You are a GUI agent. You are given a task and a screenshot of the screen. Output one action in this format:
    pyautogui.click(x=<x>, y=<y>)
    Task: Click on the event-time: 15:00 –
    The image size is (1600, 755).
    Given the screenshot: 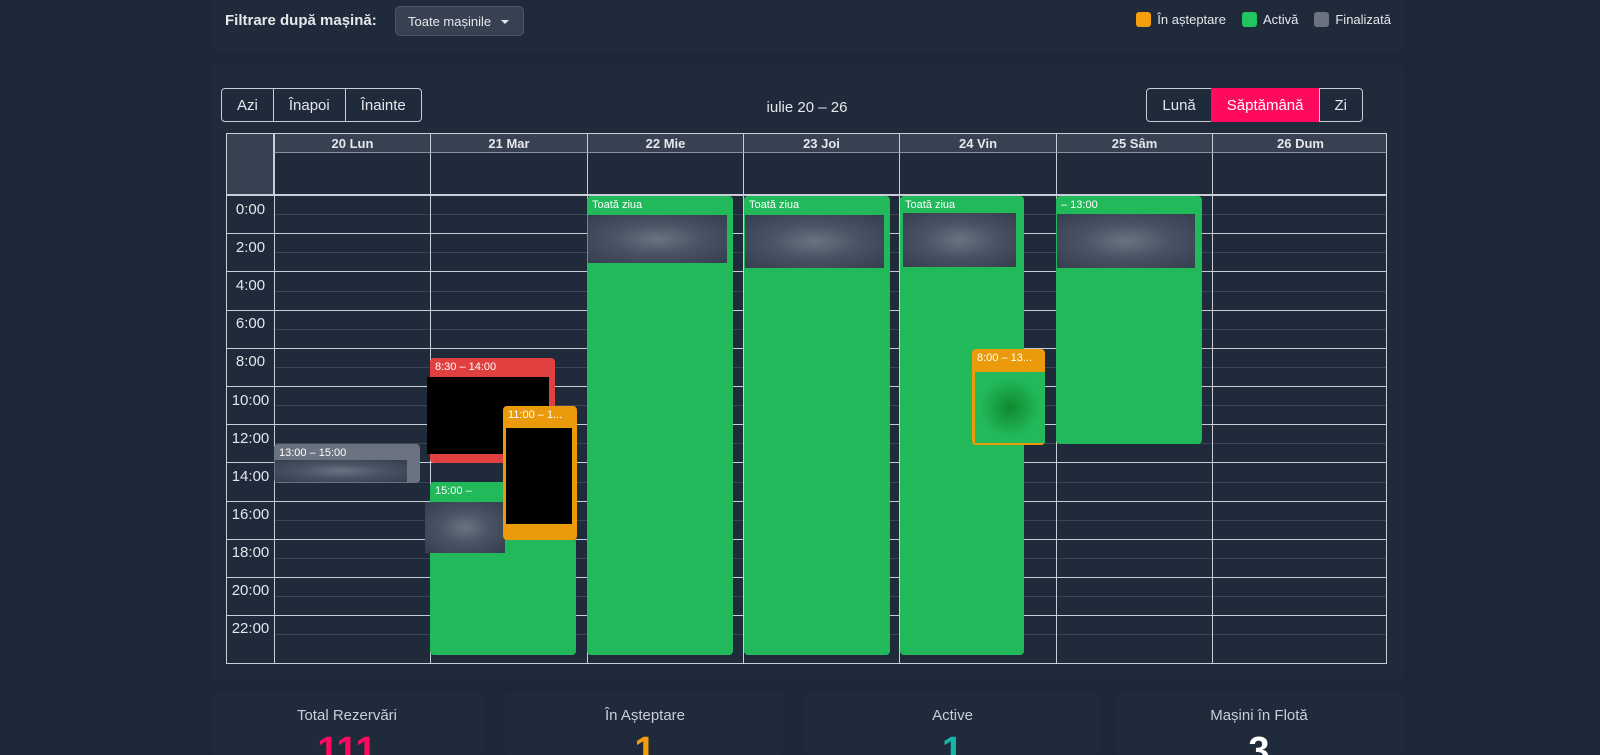 What is the action you would take?
    pyautogui.click(x=453, y=491)
    